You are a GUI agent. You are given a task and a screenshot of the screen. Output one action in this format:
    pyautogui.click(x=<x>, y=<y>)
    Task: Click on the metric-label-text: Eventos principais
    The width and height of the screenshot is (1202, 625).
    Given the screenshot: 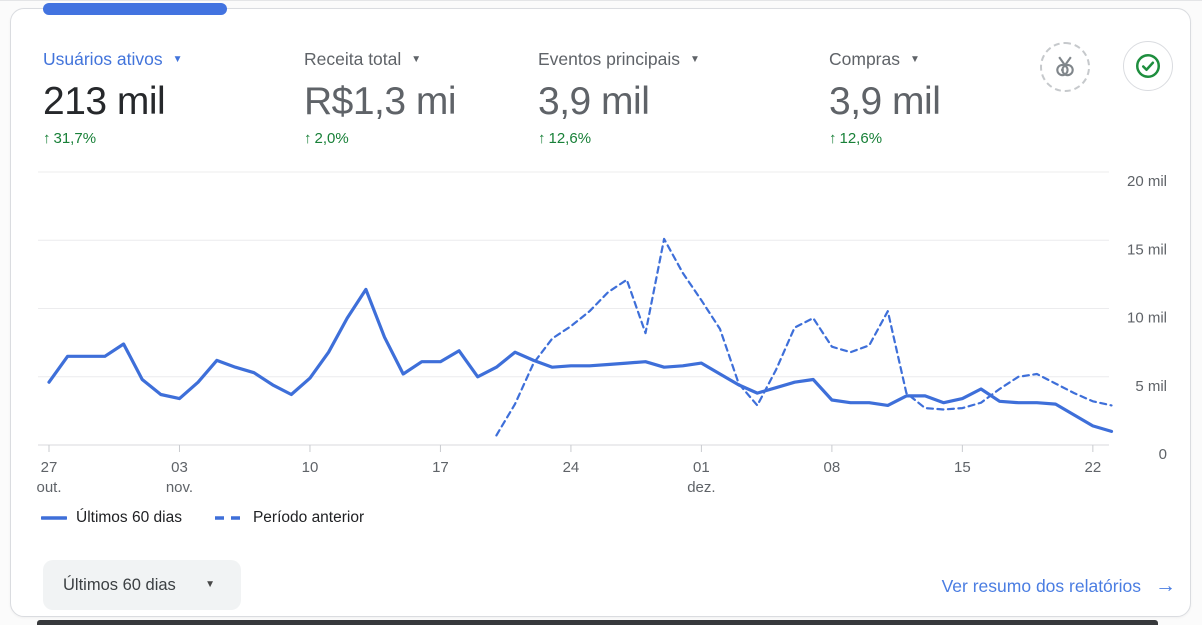 What is the action you would take?
    pyautogui.click(x=609, y=59)
    